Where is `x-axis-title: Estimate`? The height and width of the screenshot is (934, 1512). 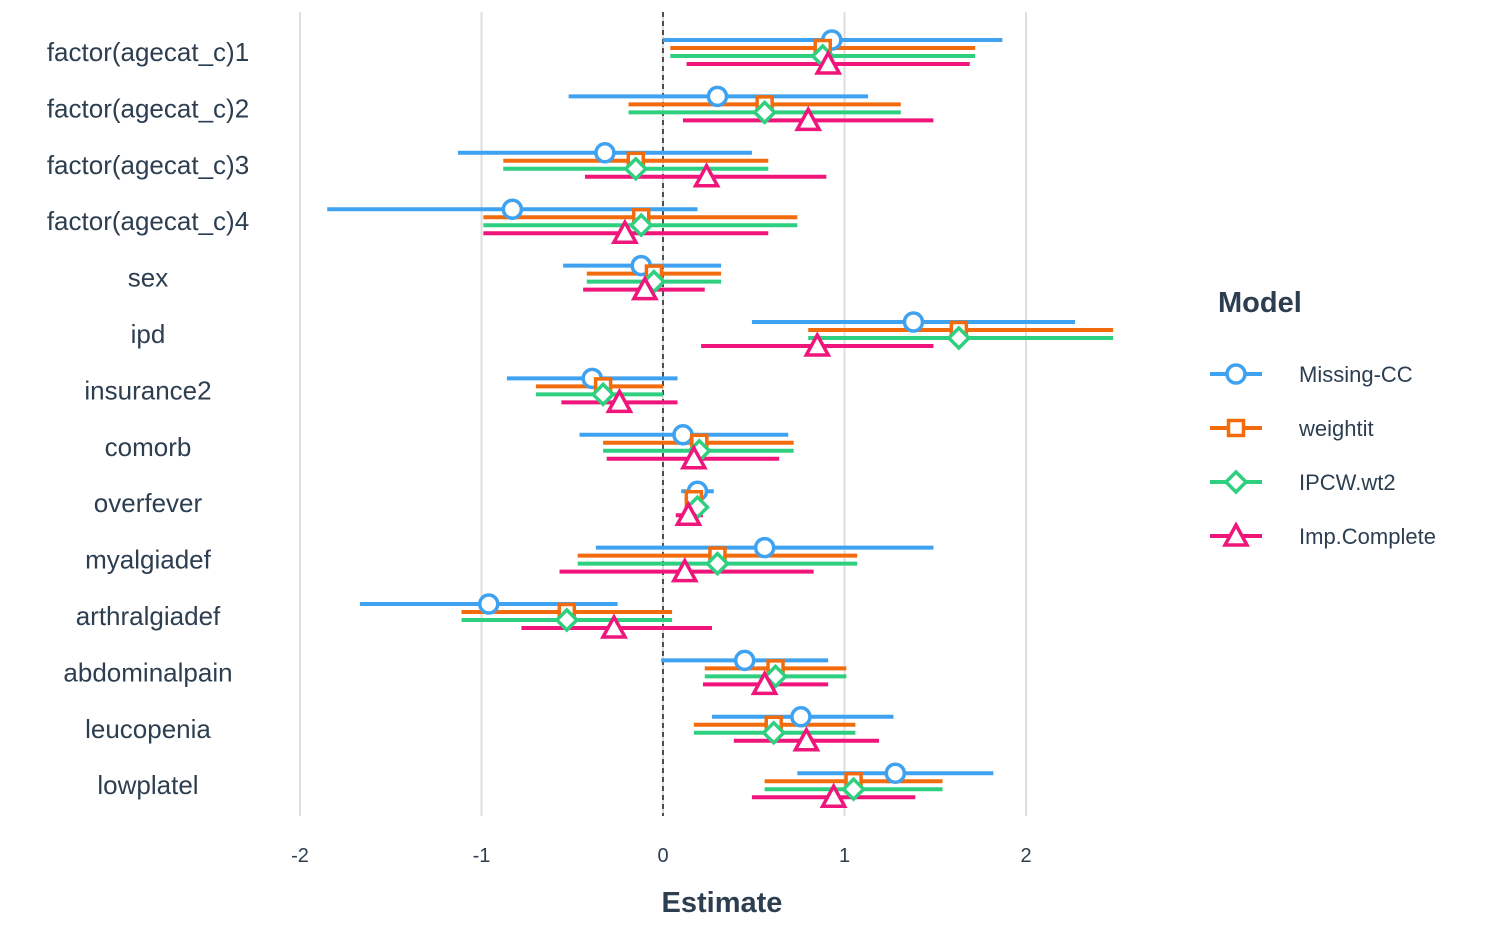
x-axis-title: Estimate is located at coordinates (722, 903).